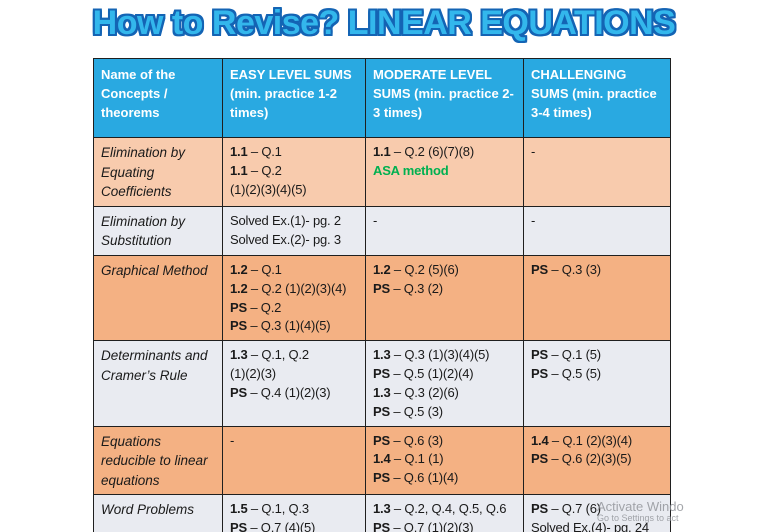  What do you see at coordinates (423, 151) in the screenshot?
I see `cell-line: 1.1 – Q.2 (6)(7)(8)` at bounding box center [423, 151].